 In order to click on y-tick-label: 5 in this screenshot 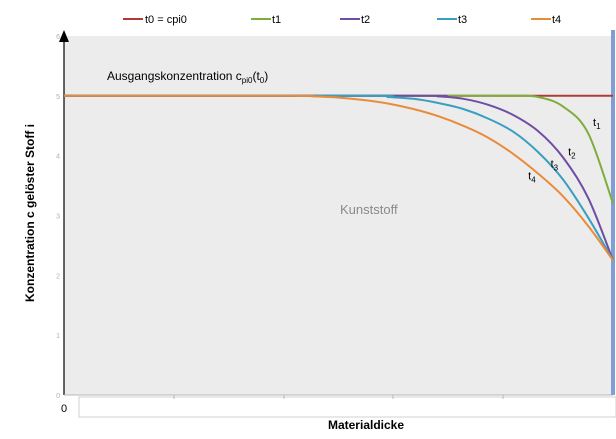, I will do `click(58, 97)`.